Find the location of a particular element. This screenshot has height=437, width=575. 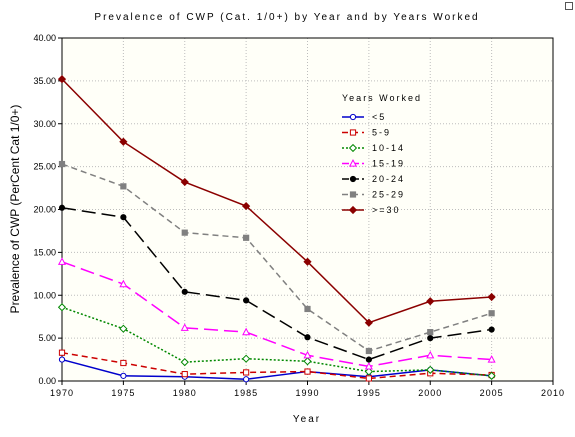

y-tick-label: 20.00 is located at coordinates (44, 210).